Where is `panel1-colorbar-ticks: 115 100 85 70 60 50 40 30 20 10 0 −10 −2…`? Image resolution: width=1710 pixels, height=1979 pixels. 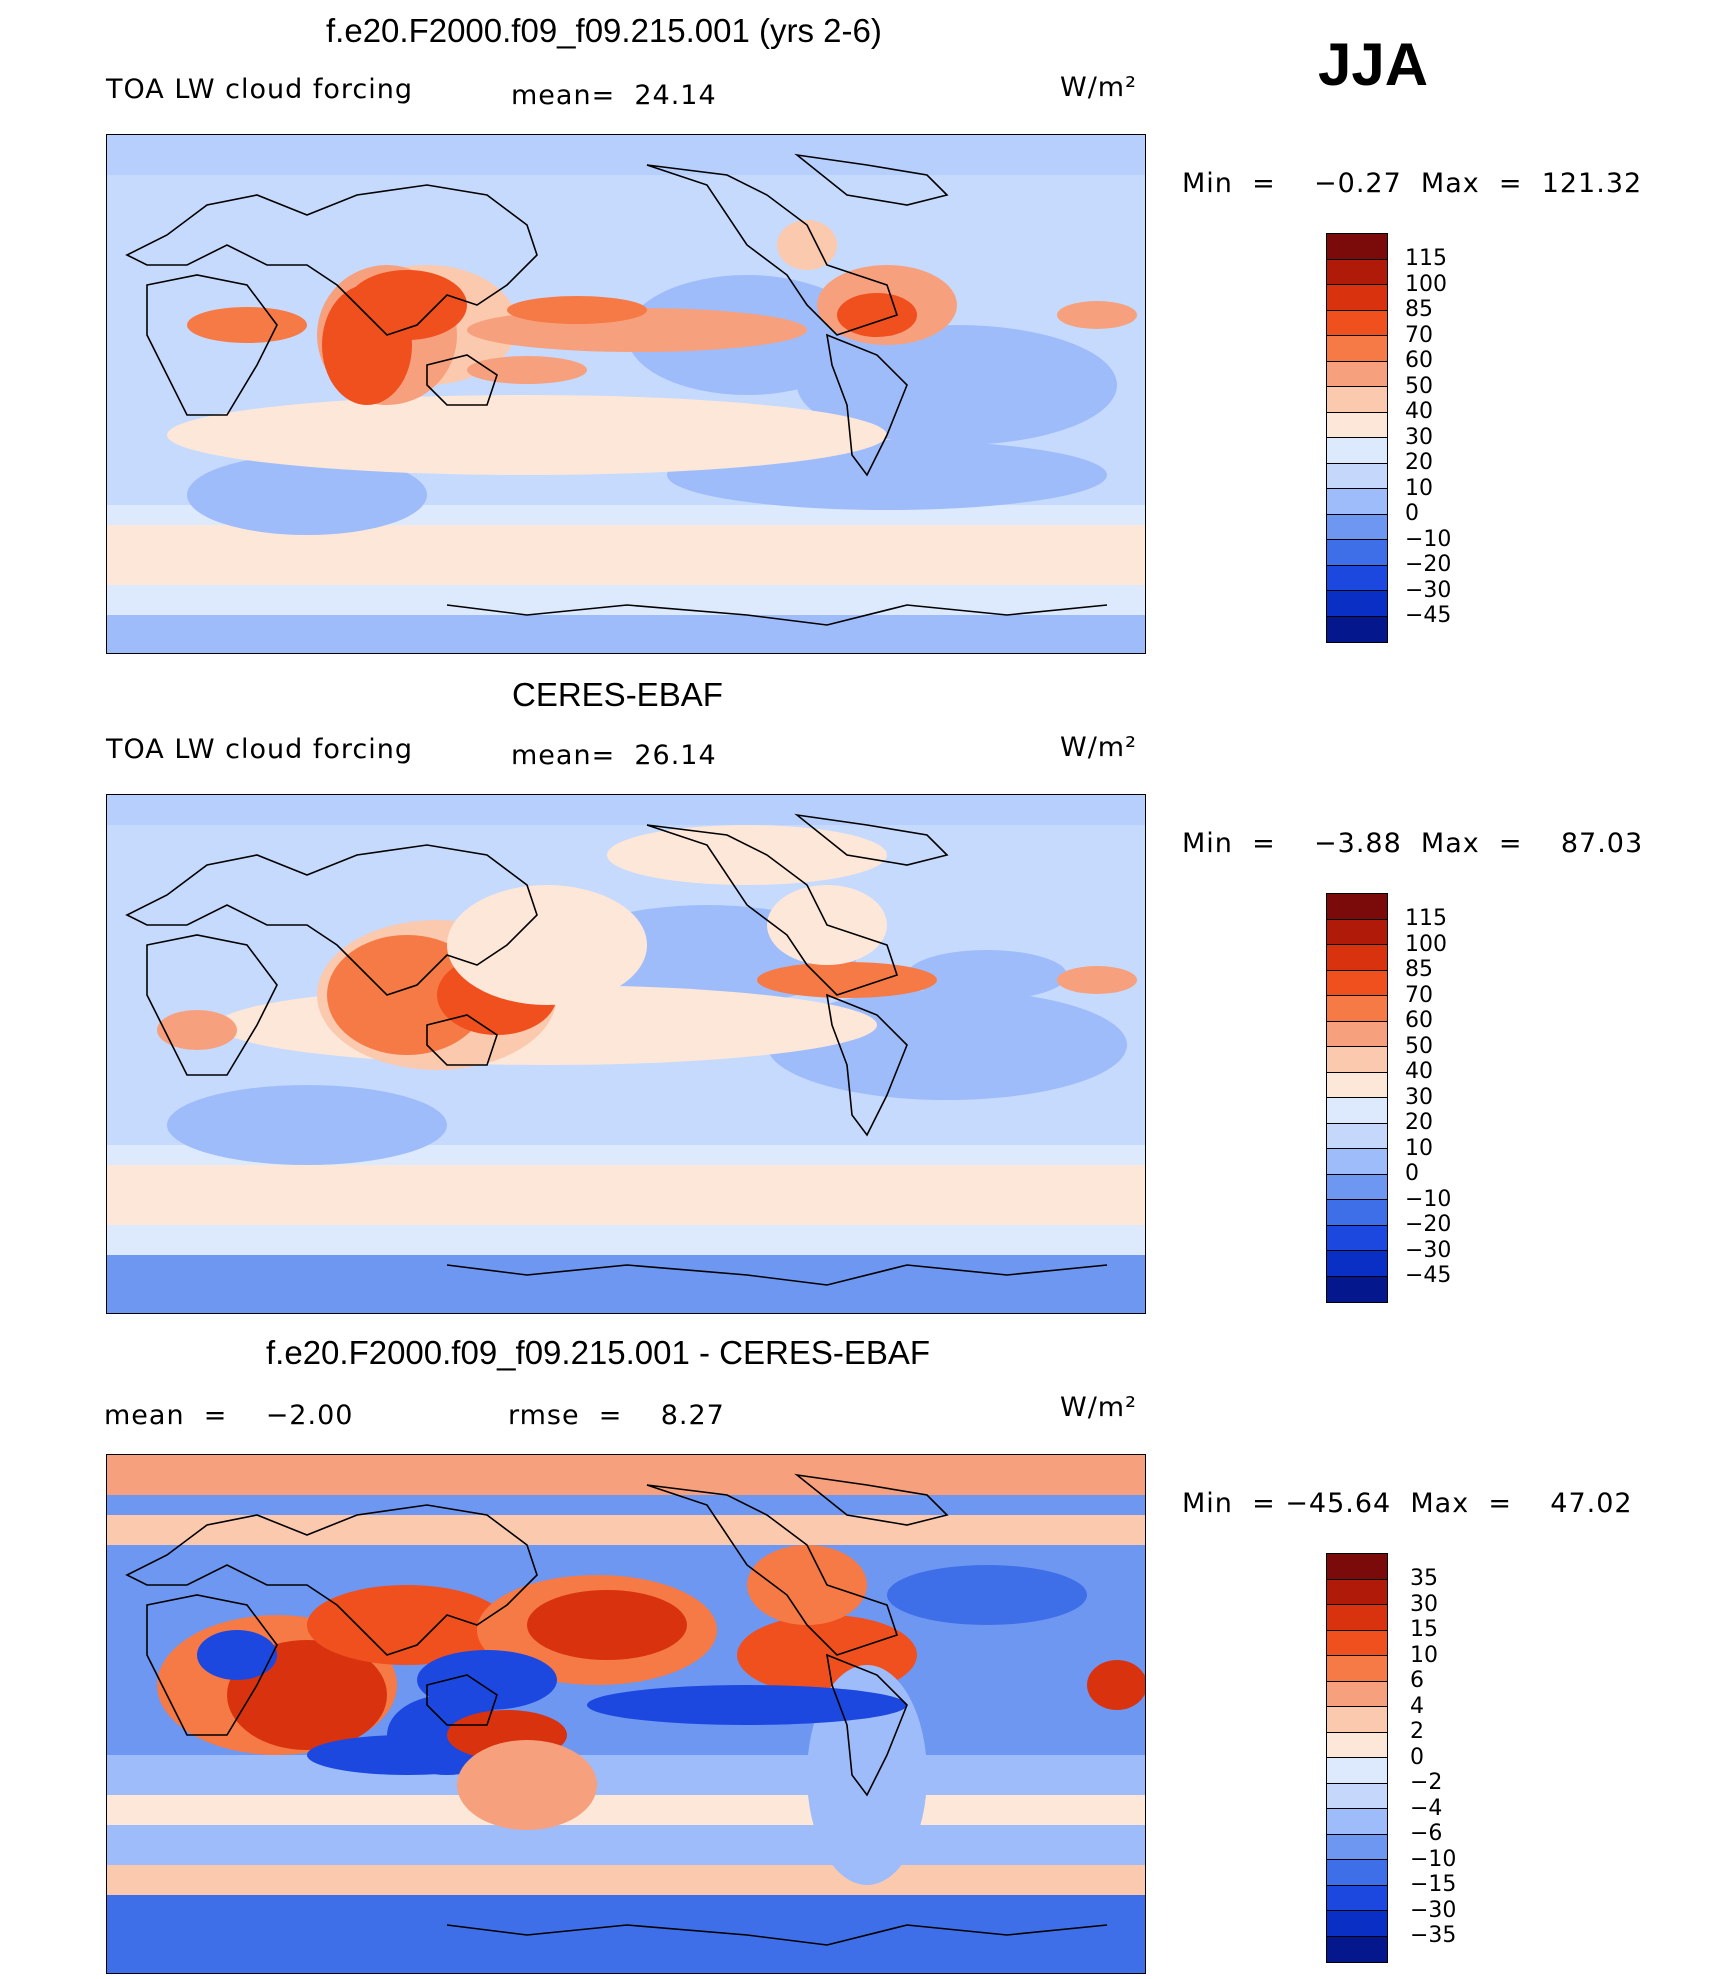 panel1-colorbar-ticks: 115 100 85 70 60 50 40 30 20 10 0 −10 −2… is located at coordinates (1428, 437).